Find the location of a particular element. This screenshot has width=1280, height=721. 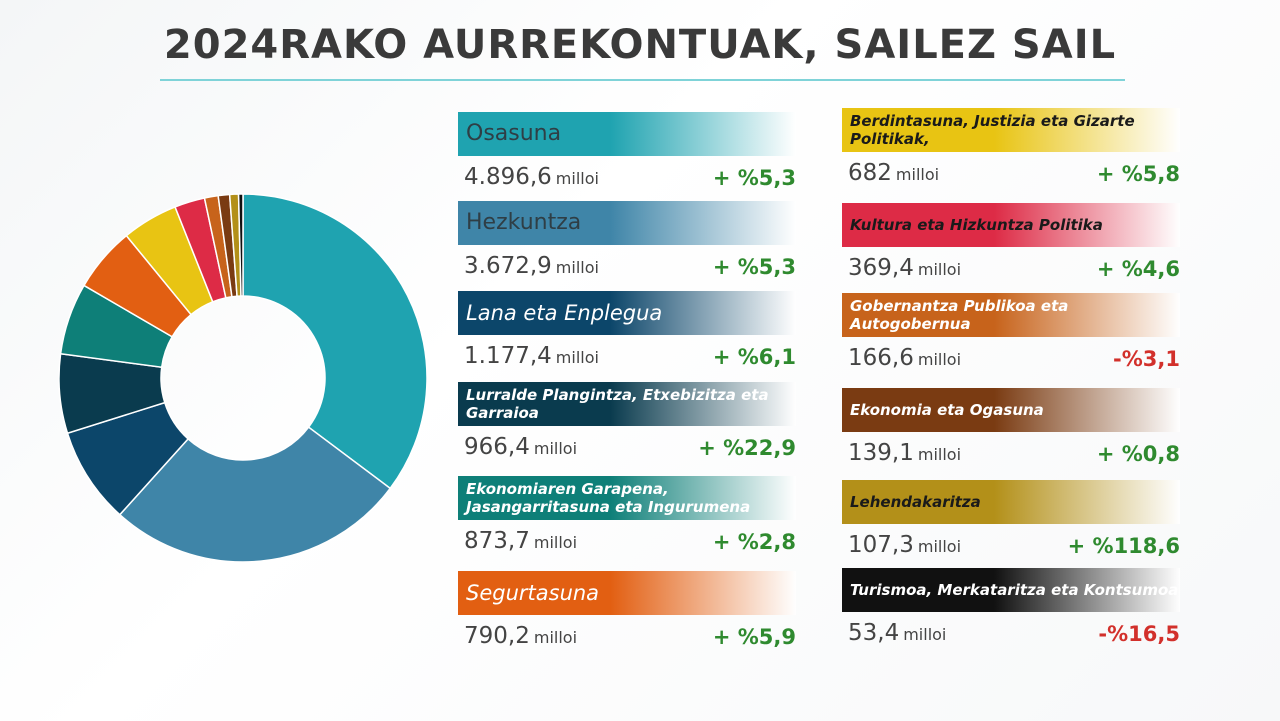

amount-value: 790,2 is located at coordinates (497, 636).